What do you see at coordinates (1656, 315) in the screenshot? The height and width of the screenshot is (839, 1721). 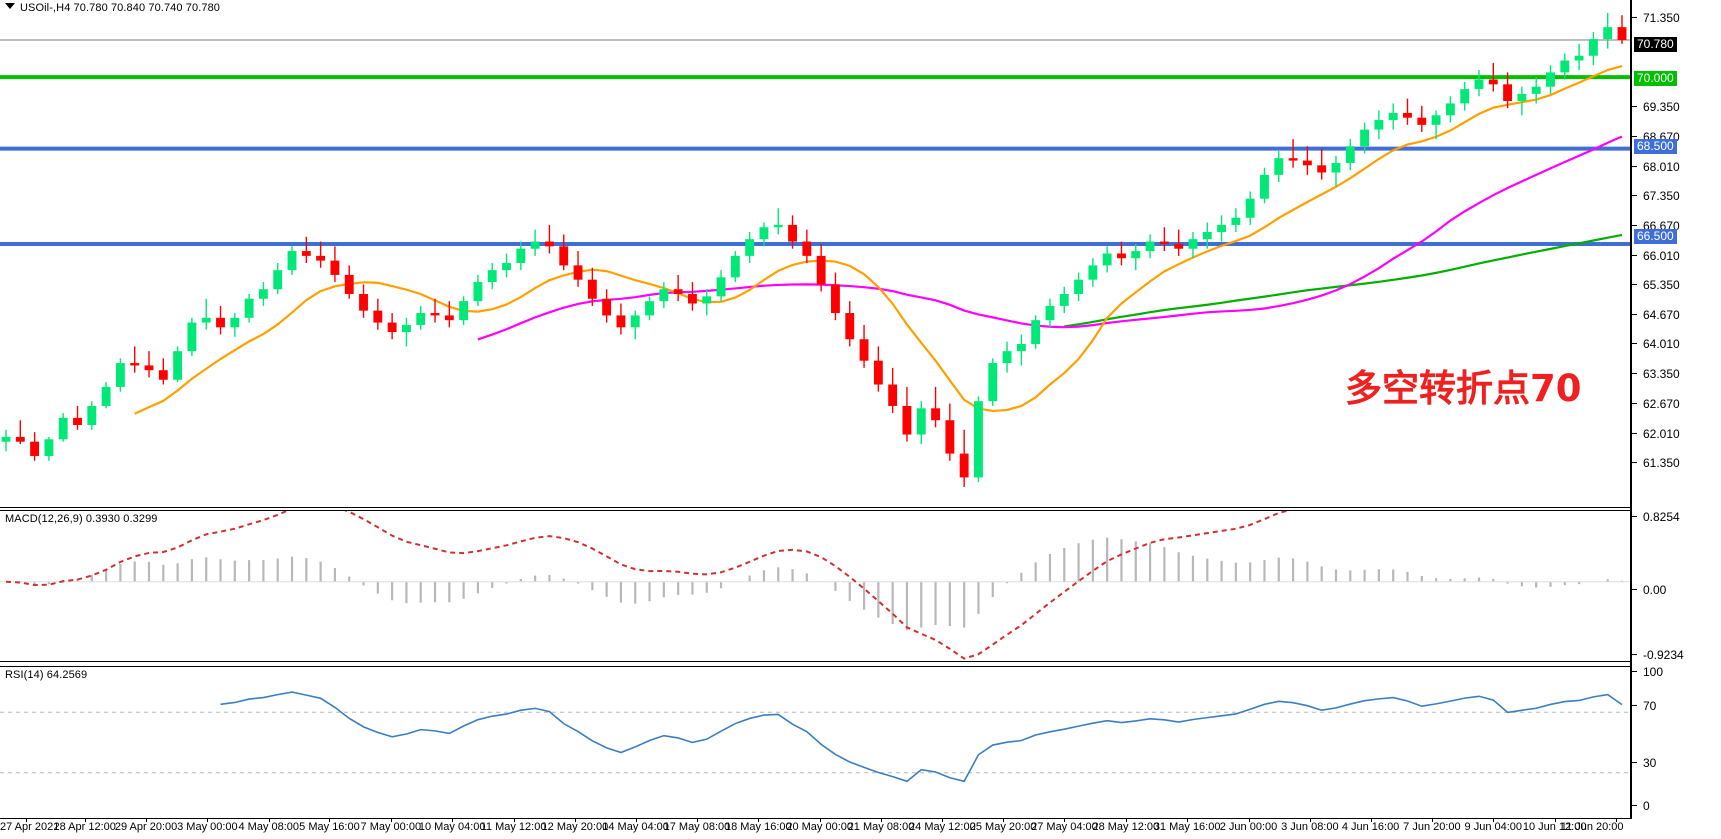 I see `price-axis-tick: 64.670` at bounding box center [1656, 315].